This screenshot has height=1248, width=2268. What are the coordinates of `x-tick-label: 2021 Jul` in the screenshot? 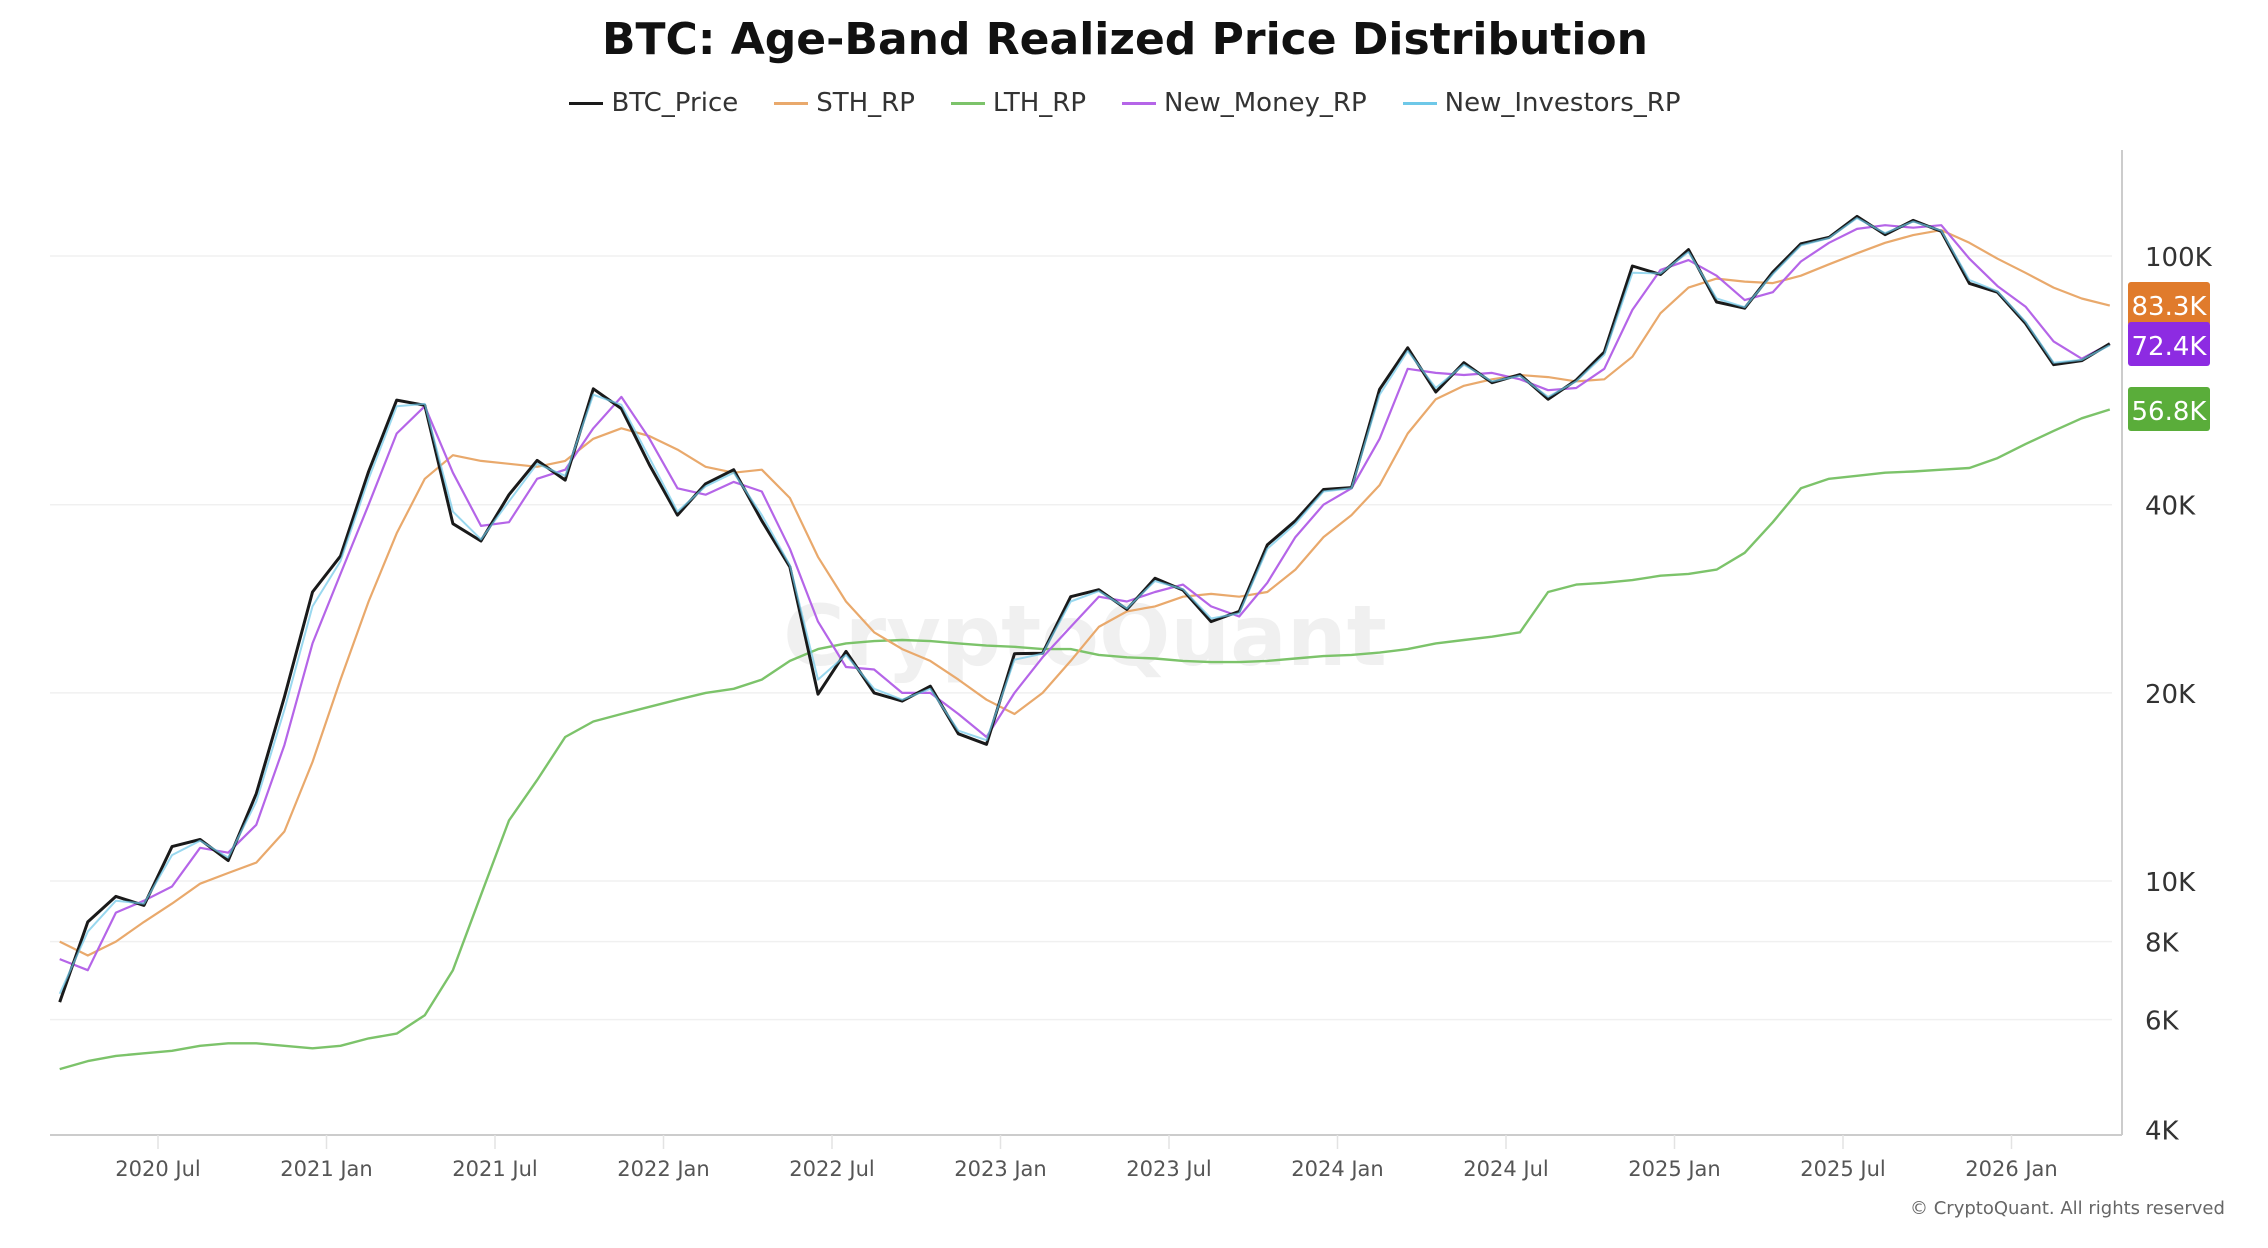 It's located at (494, 1169).